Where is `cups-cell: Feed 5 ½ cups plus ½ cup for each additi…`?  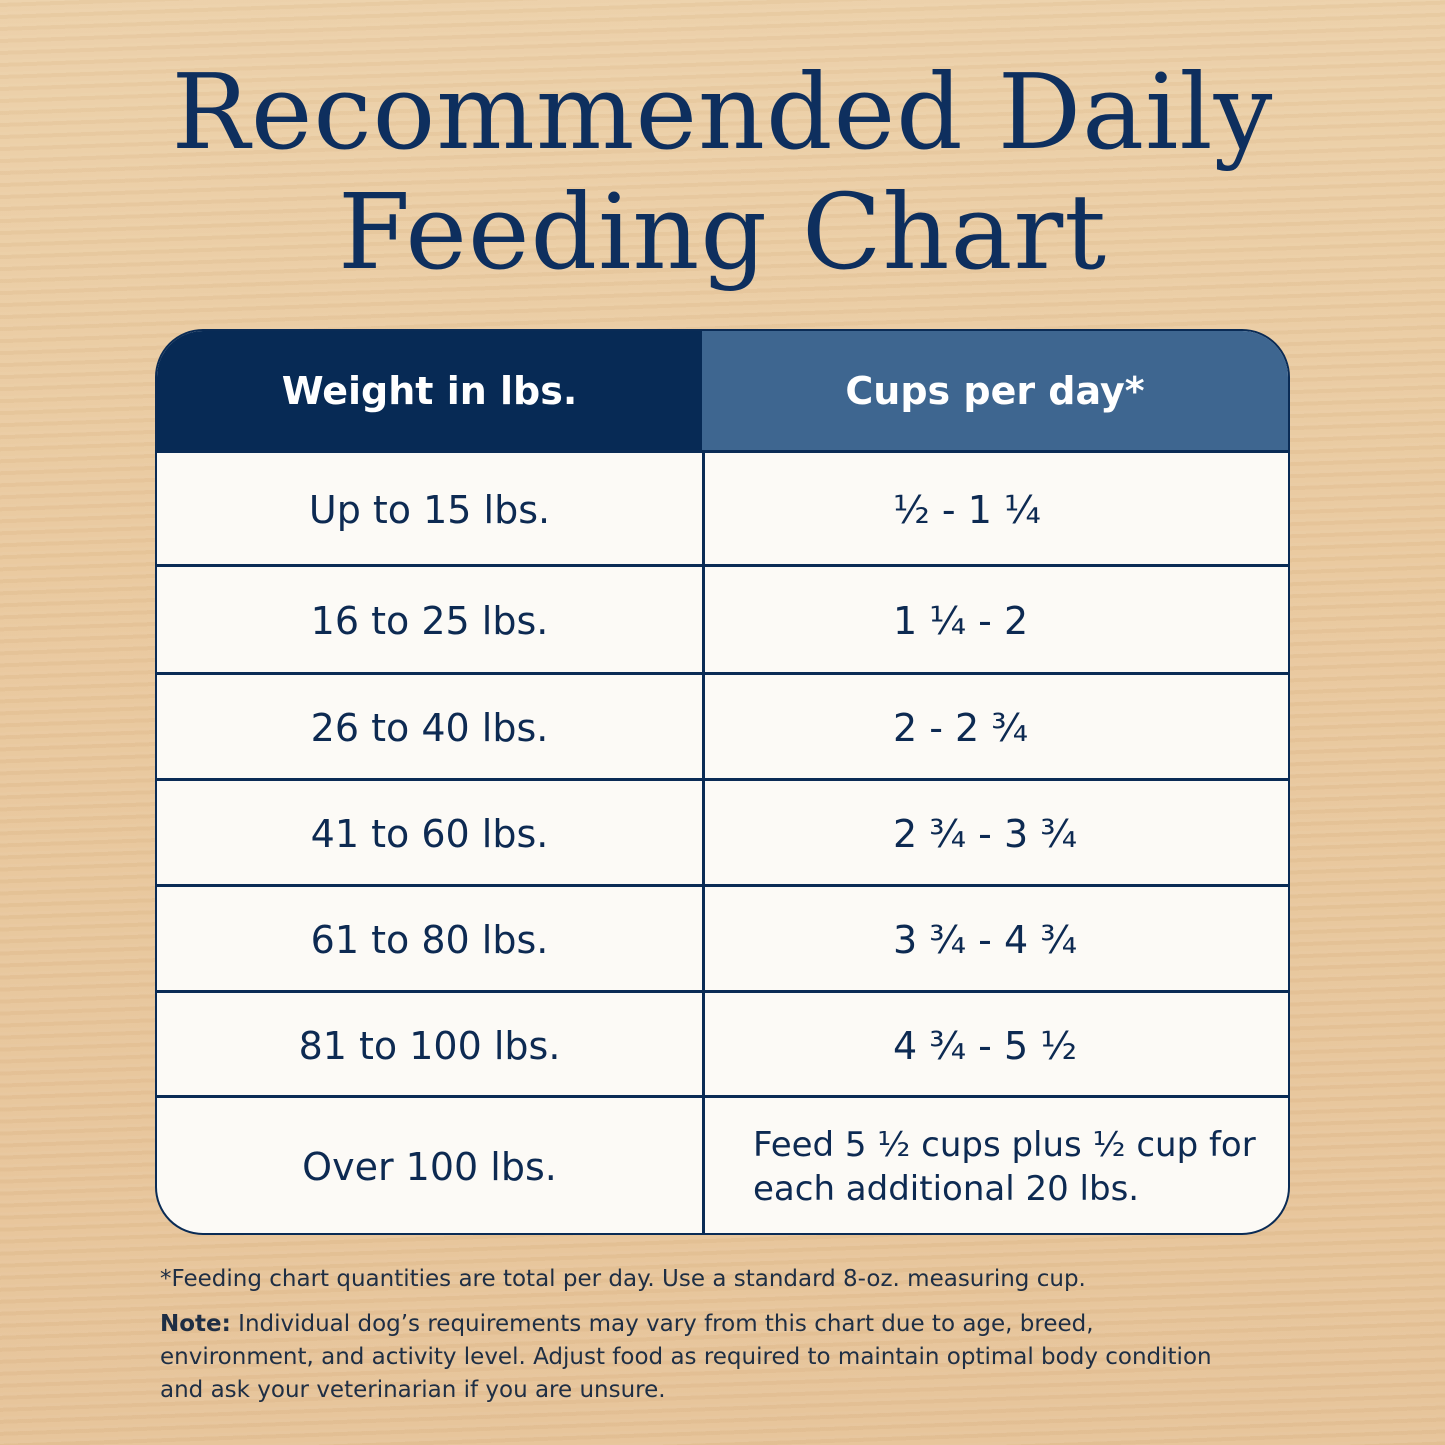
cups-cell: Feed 5 ½ cups plus ½ cup for each additi… is located at coordinates (995, 1165).